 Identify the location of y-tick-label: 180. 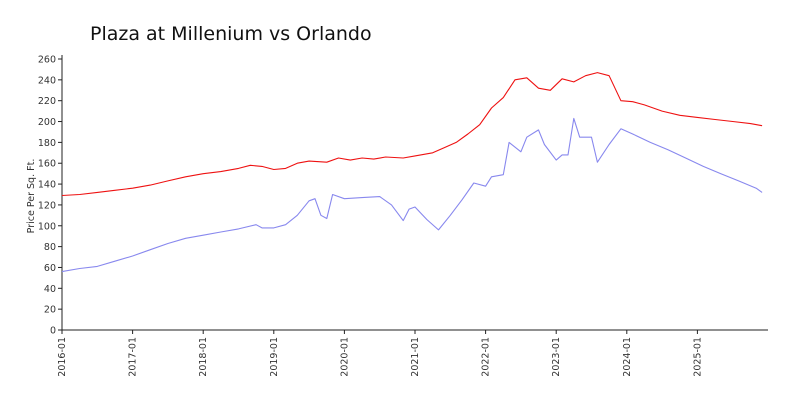
(47, 143).